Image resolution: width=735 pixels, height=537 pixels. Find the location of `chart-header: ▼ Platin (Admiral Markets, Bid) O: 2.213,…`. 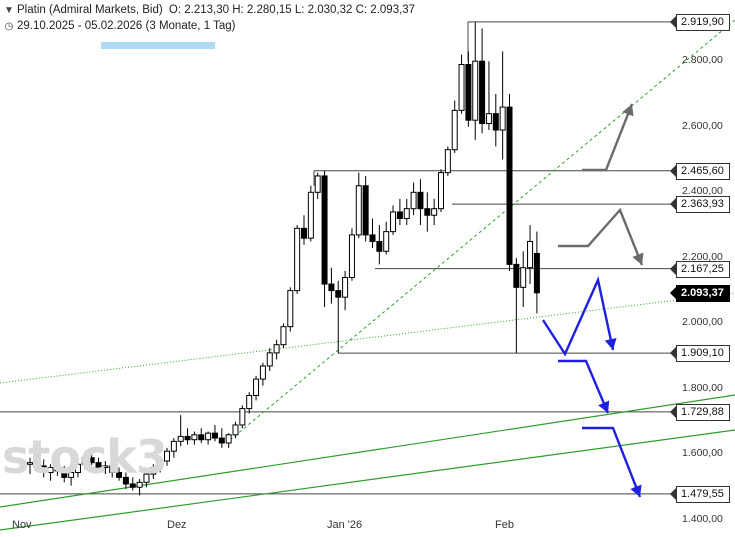

chart-header: ▼ Platin (Admiral Markets, Bid) O: 2.213,… is located at coordinates (209, 10).